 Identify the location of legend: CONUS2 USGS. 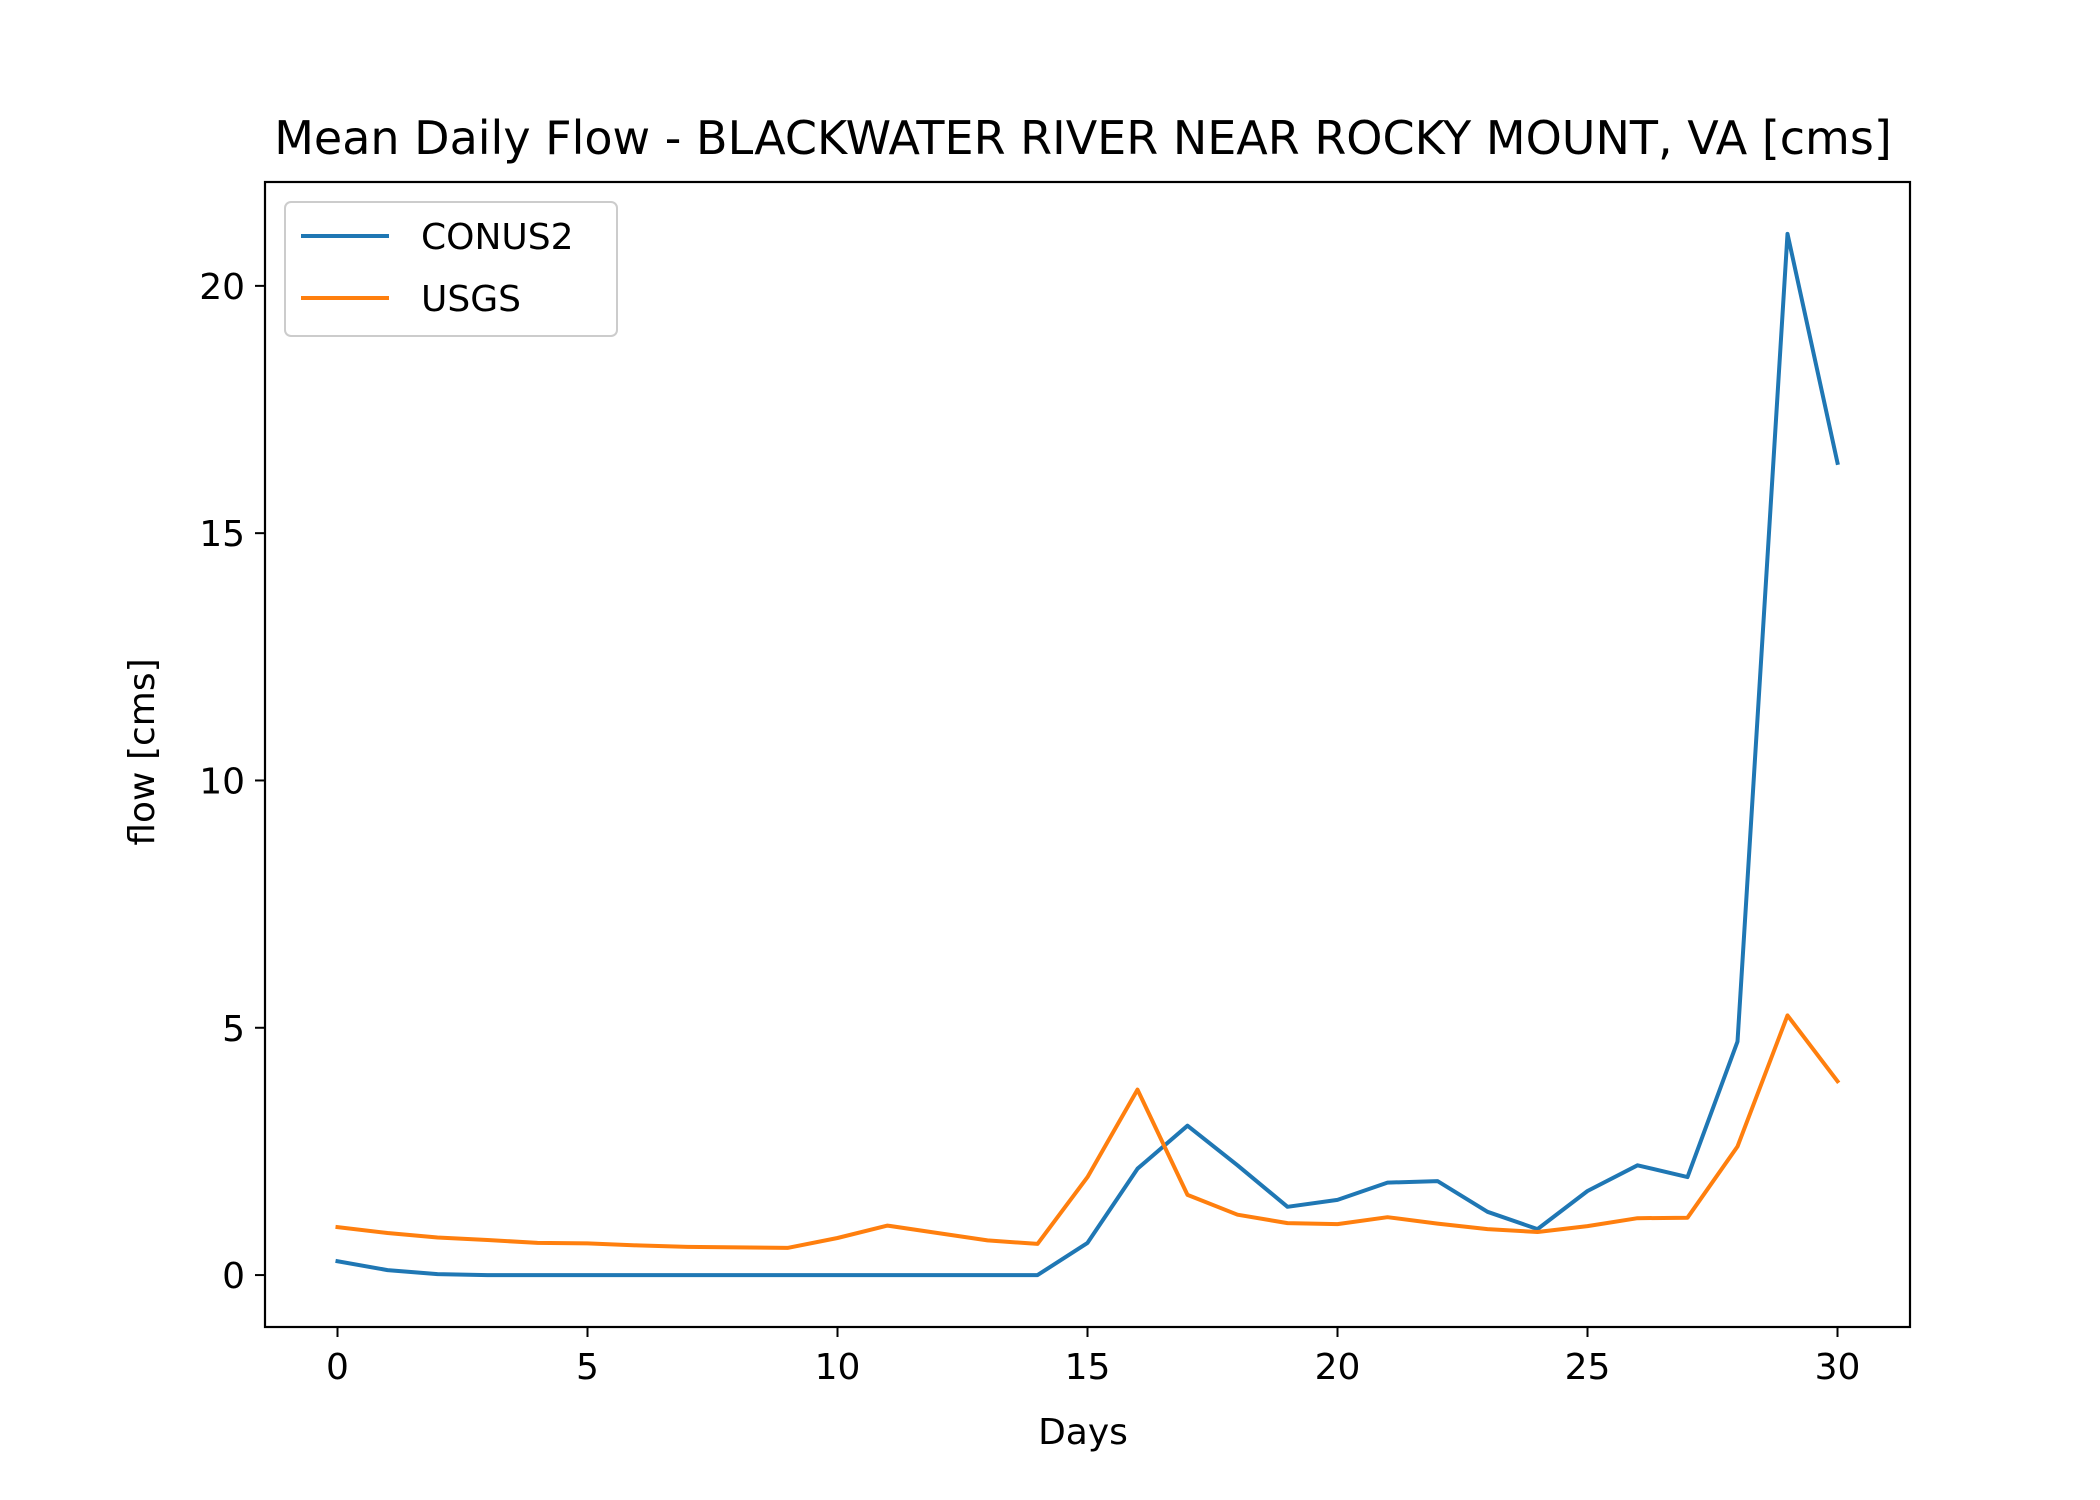
(451, 269).